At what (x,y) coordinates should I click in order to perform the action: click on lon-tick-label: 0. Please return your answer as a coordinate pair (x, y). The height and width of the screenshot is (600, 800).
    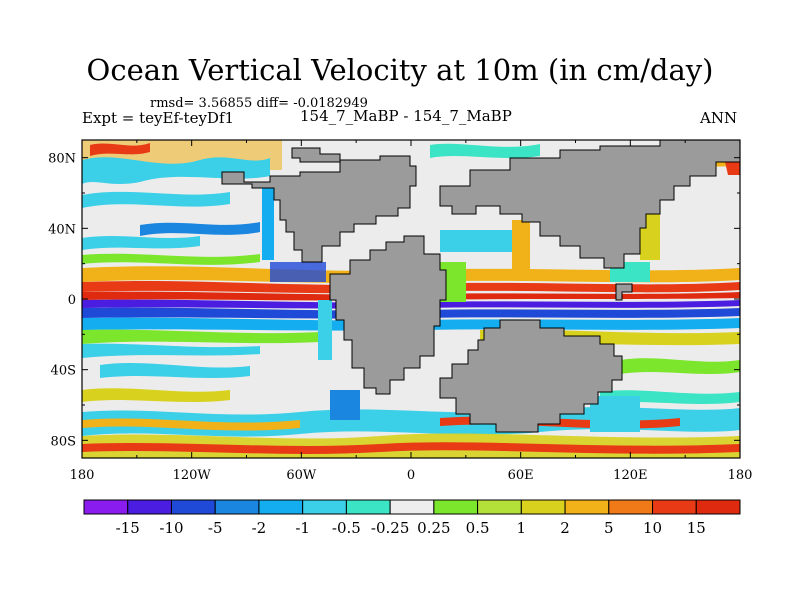
    Looking at the image, I should click on (411, 475).